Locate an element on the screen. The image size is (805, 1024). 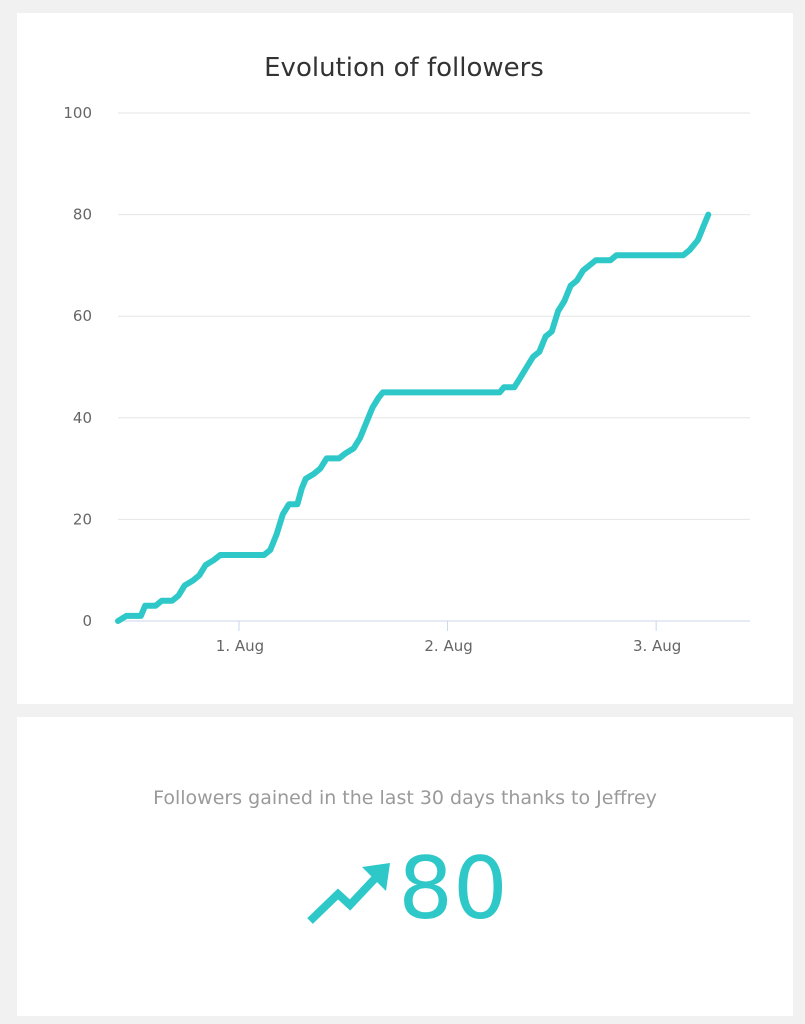
y-tick-label-40: 40 is located at coordinates (82, 418).